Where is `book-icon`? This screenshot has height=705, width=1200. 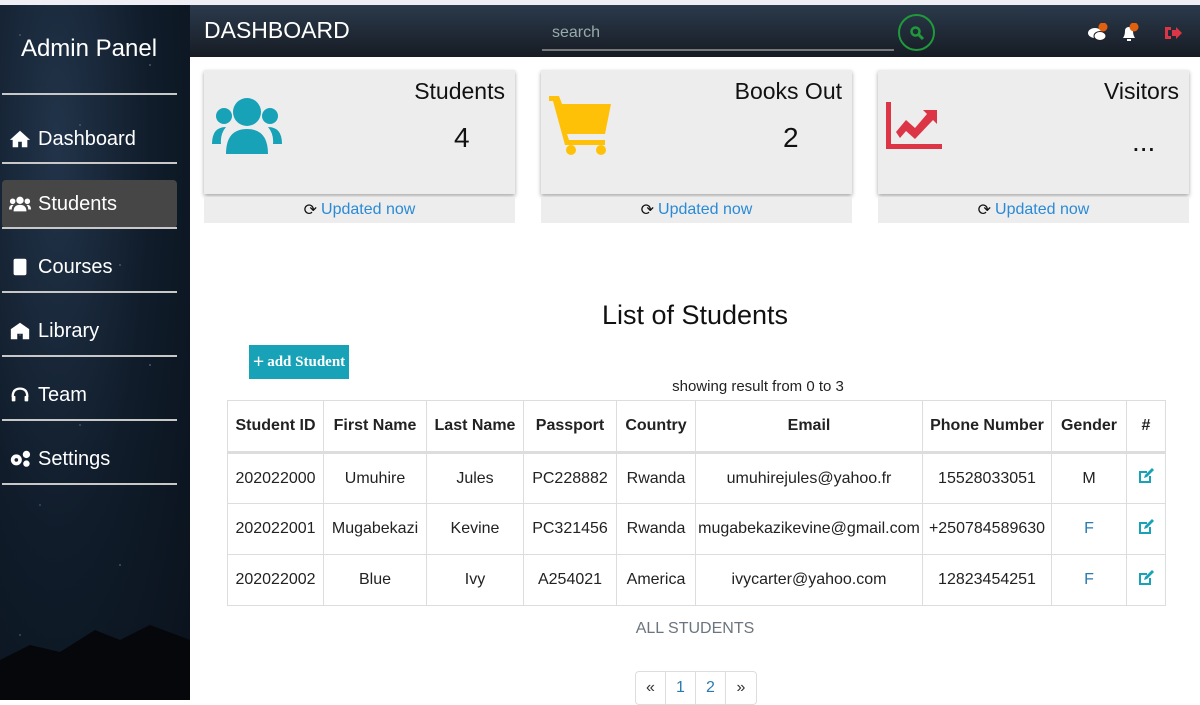 book-icon is located at coordinates (20, 267).